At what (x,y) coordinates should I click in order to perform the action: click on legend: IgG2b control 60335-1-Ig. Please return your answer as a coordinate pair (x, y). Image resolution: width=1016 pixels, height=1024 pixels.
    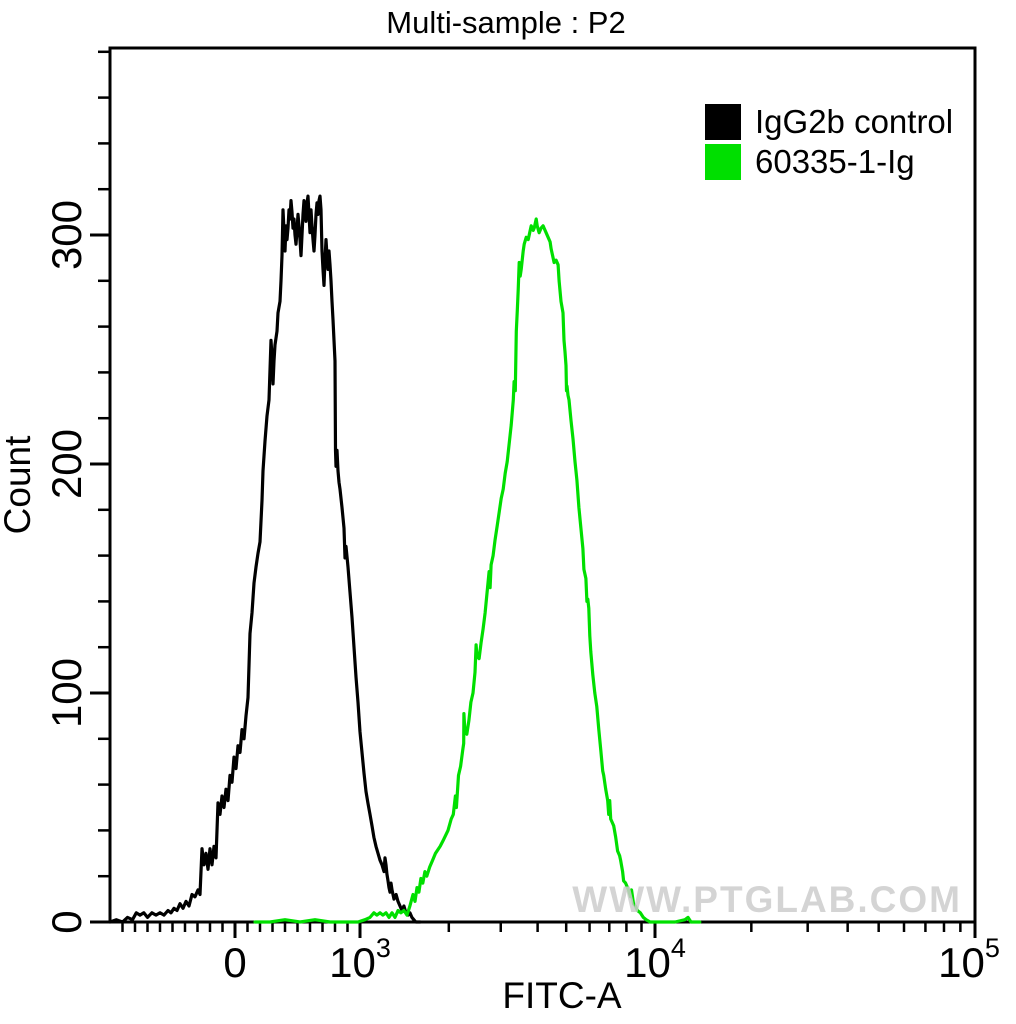
    Looking at the image, I should click on (829, 143).